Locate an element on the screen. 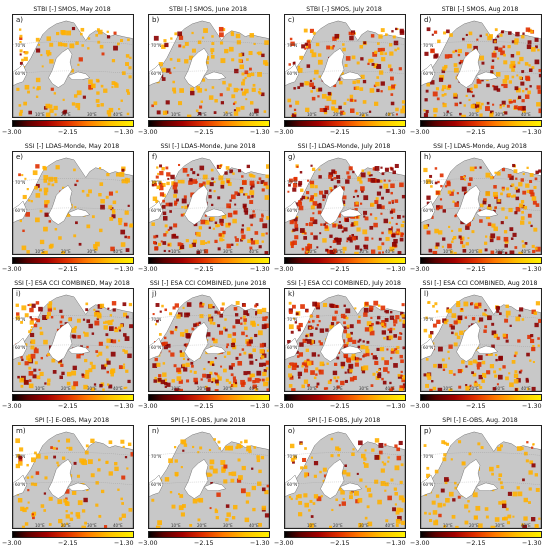  map-area: h) 70°N 60°N 10°E 20°E 30°E 40°E is located at coordinates (481, 203).